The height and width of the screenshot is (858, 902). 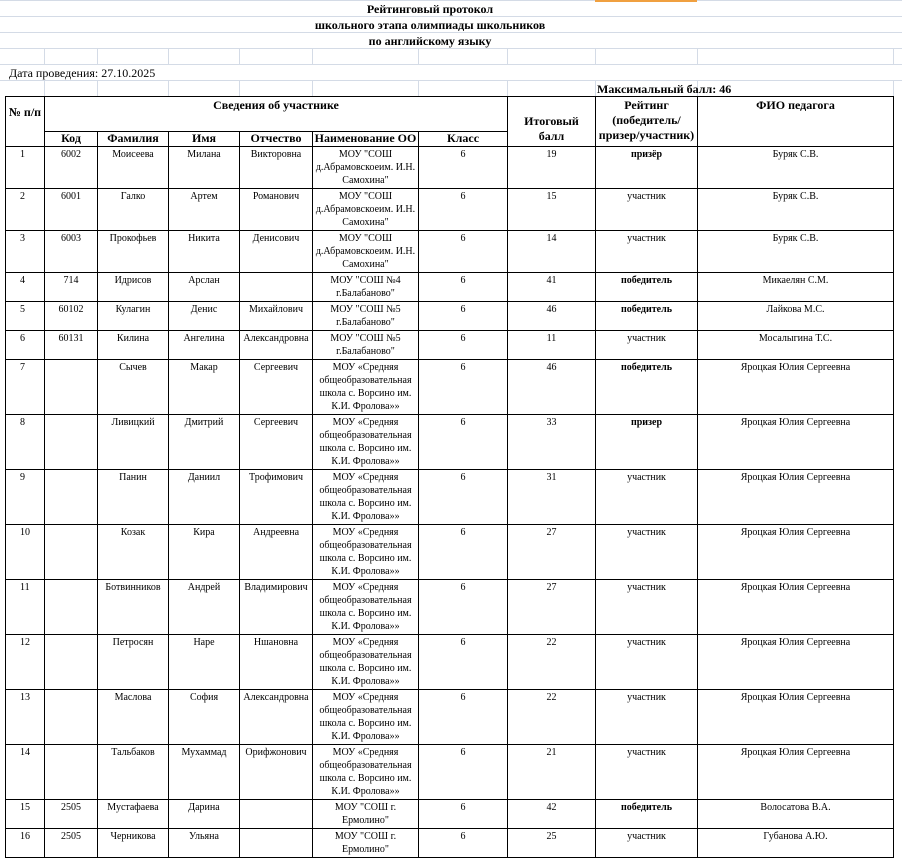 What do you see at coordinates (71, 139) in the screenshot?
I see `header-code: Код` at bounding box center [71, 139].